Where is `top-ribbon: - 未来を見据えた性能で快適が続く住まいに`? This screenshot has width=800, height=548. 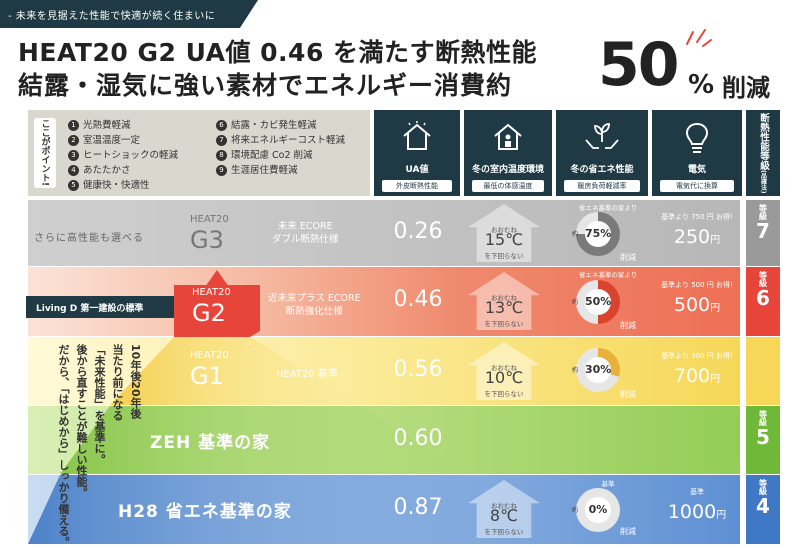
top-ribbon: - 未来を見据えた性能で快適が続く住まいに is located at coordinates (129, 14).